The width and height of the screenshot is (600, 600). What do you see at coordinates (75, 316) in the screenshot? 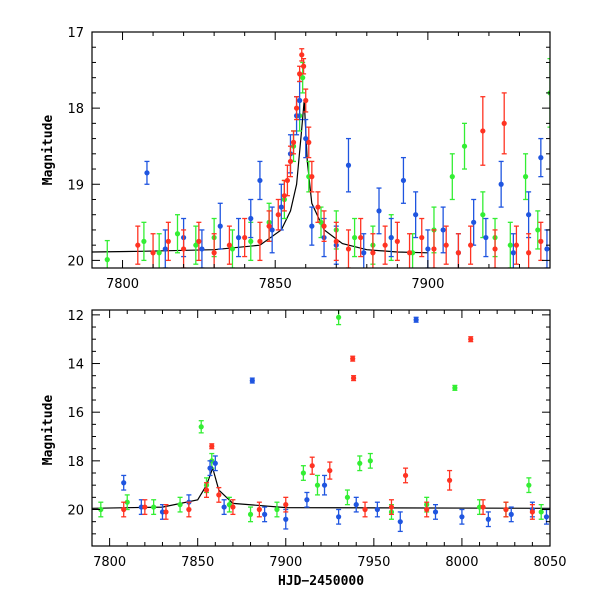
I see `y-tick-label: 12` at bounding box center [75, 316].